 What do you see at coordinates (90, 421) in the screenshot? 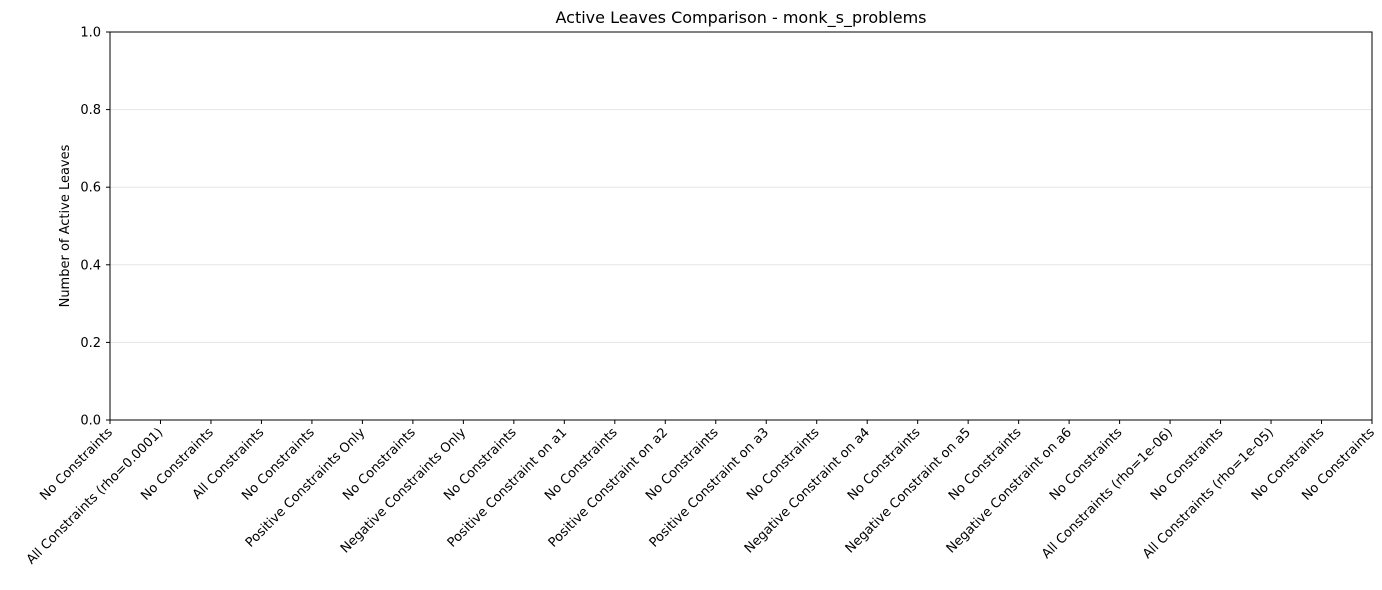
I see `y-tick-label: 0.0` at bounding box center [90, 421].